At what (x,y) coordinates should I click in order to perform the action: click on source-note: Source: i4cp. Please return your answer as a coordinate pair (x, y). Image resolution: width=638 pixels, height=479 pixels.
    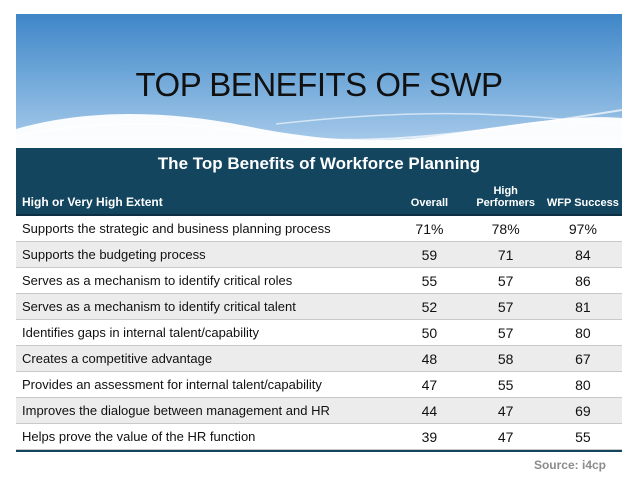
    Looking at the image, I should click on (319, 463).